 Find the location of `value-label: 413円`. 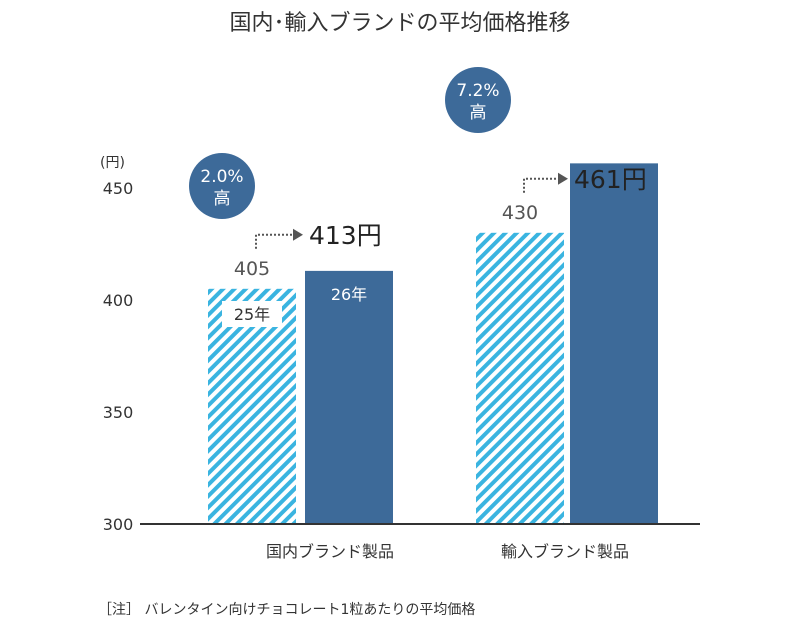

value-label: 413円 is located at coordinates (345, 235).